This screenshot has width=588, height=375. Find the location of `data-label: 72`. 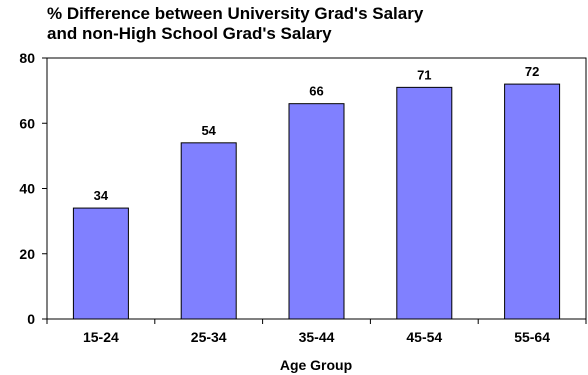

data-label: 72 is located at coordinates (532, 71).